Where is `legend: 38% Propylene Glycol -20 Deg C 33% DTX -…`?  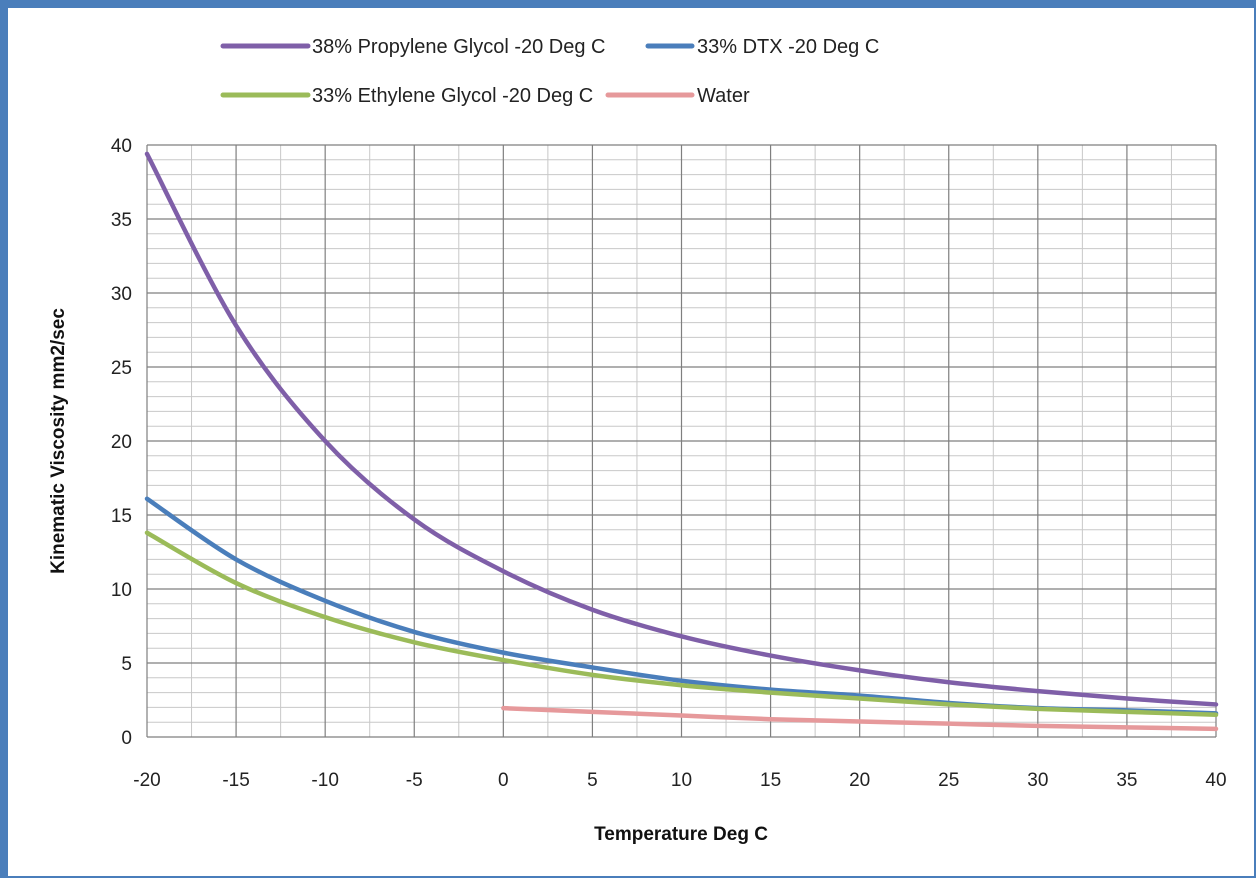 legend: 38% Propylene Glycol -20 Deg C 33% DTX -… is located at coordinates (549, 71).